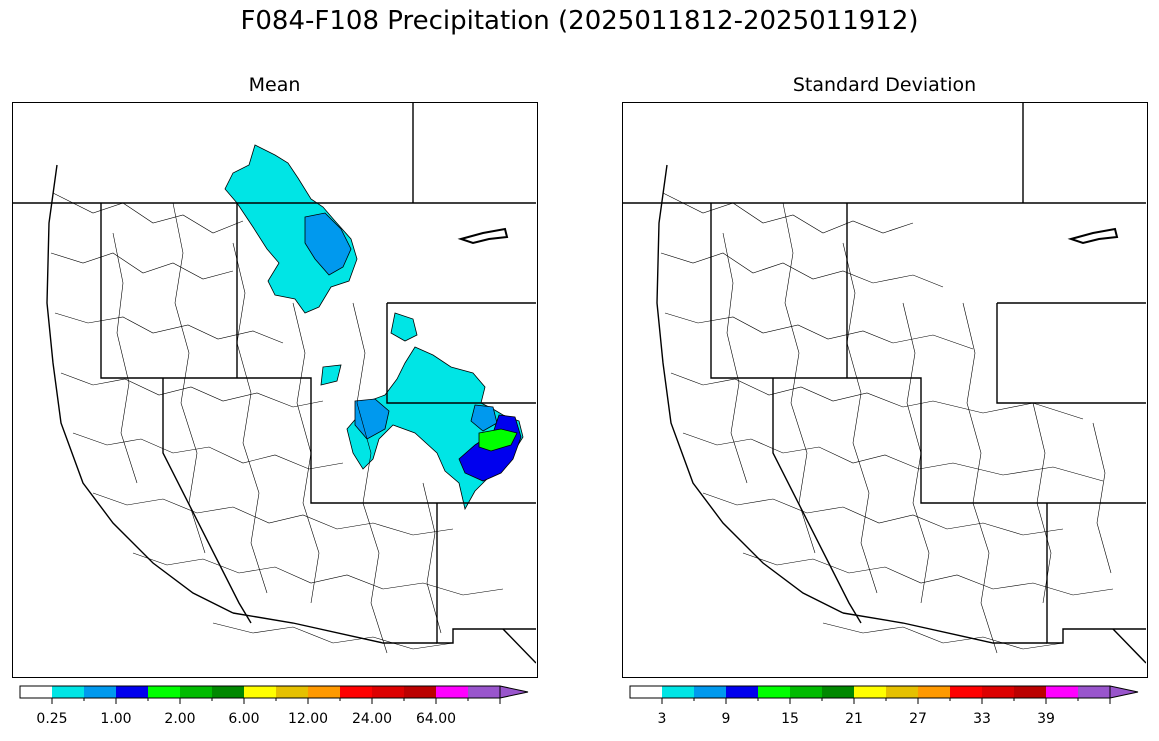 The height and width of the screenshot is (741, 1159). Describe the element at coordinates (854, 719) in the screenshot. I see `colorbar-tick-label: 21` at that location.